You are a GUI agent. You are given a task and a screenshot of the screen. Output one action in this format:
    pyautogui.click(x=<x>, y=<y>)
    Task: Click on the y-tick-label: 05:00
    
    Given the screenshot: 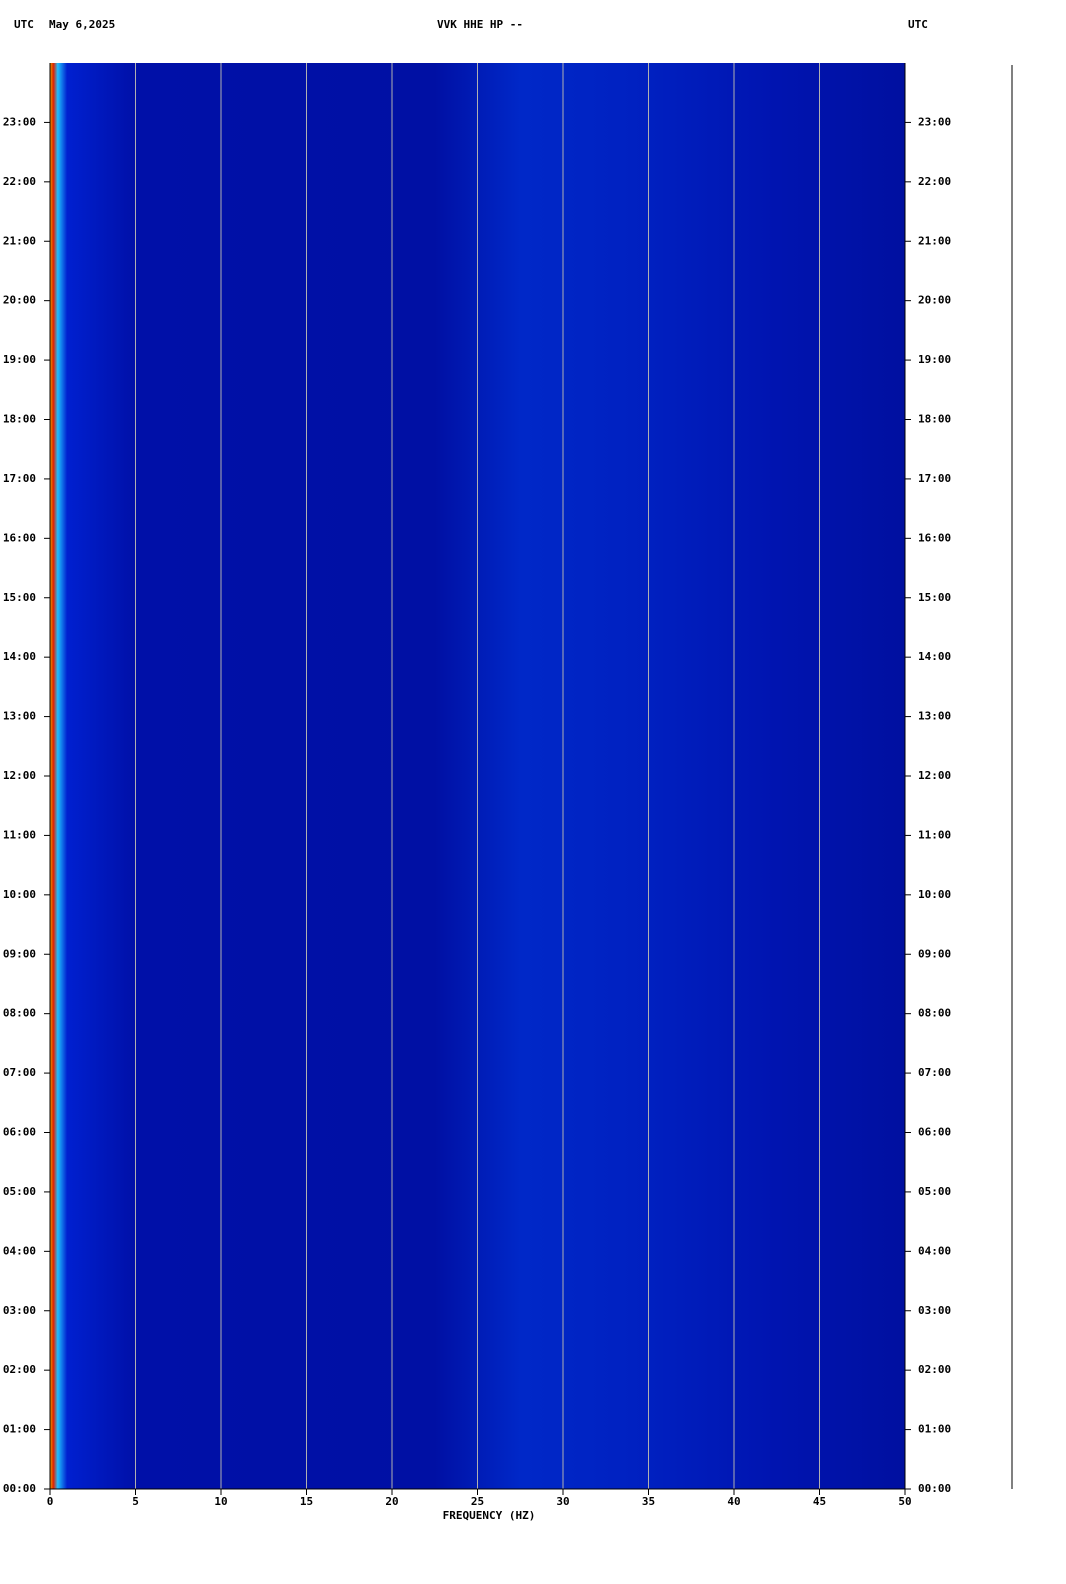 What is the action you would take?
    pyautogui.click(x=19, y=1191)
    